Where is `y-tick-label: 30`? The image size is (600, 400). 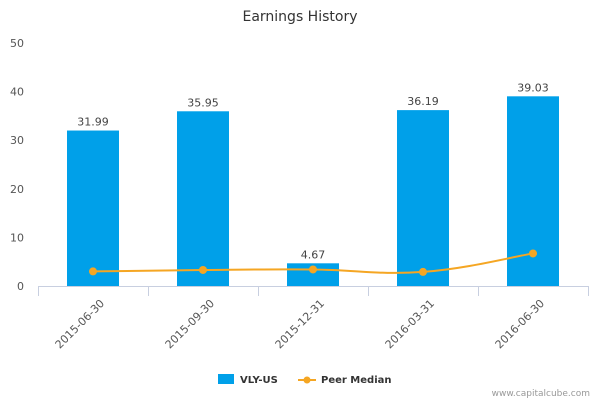 y-tick-label: 30 is located at coordinates (17, 140).